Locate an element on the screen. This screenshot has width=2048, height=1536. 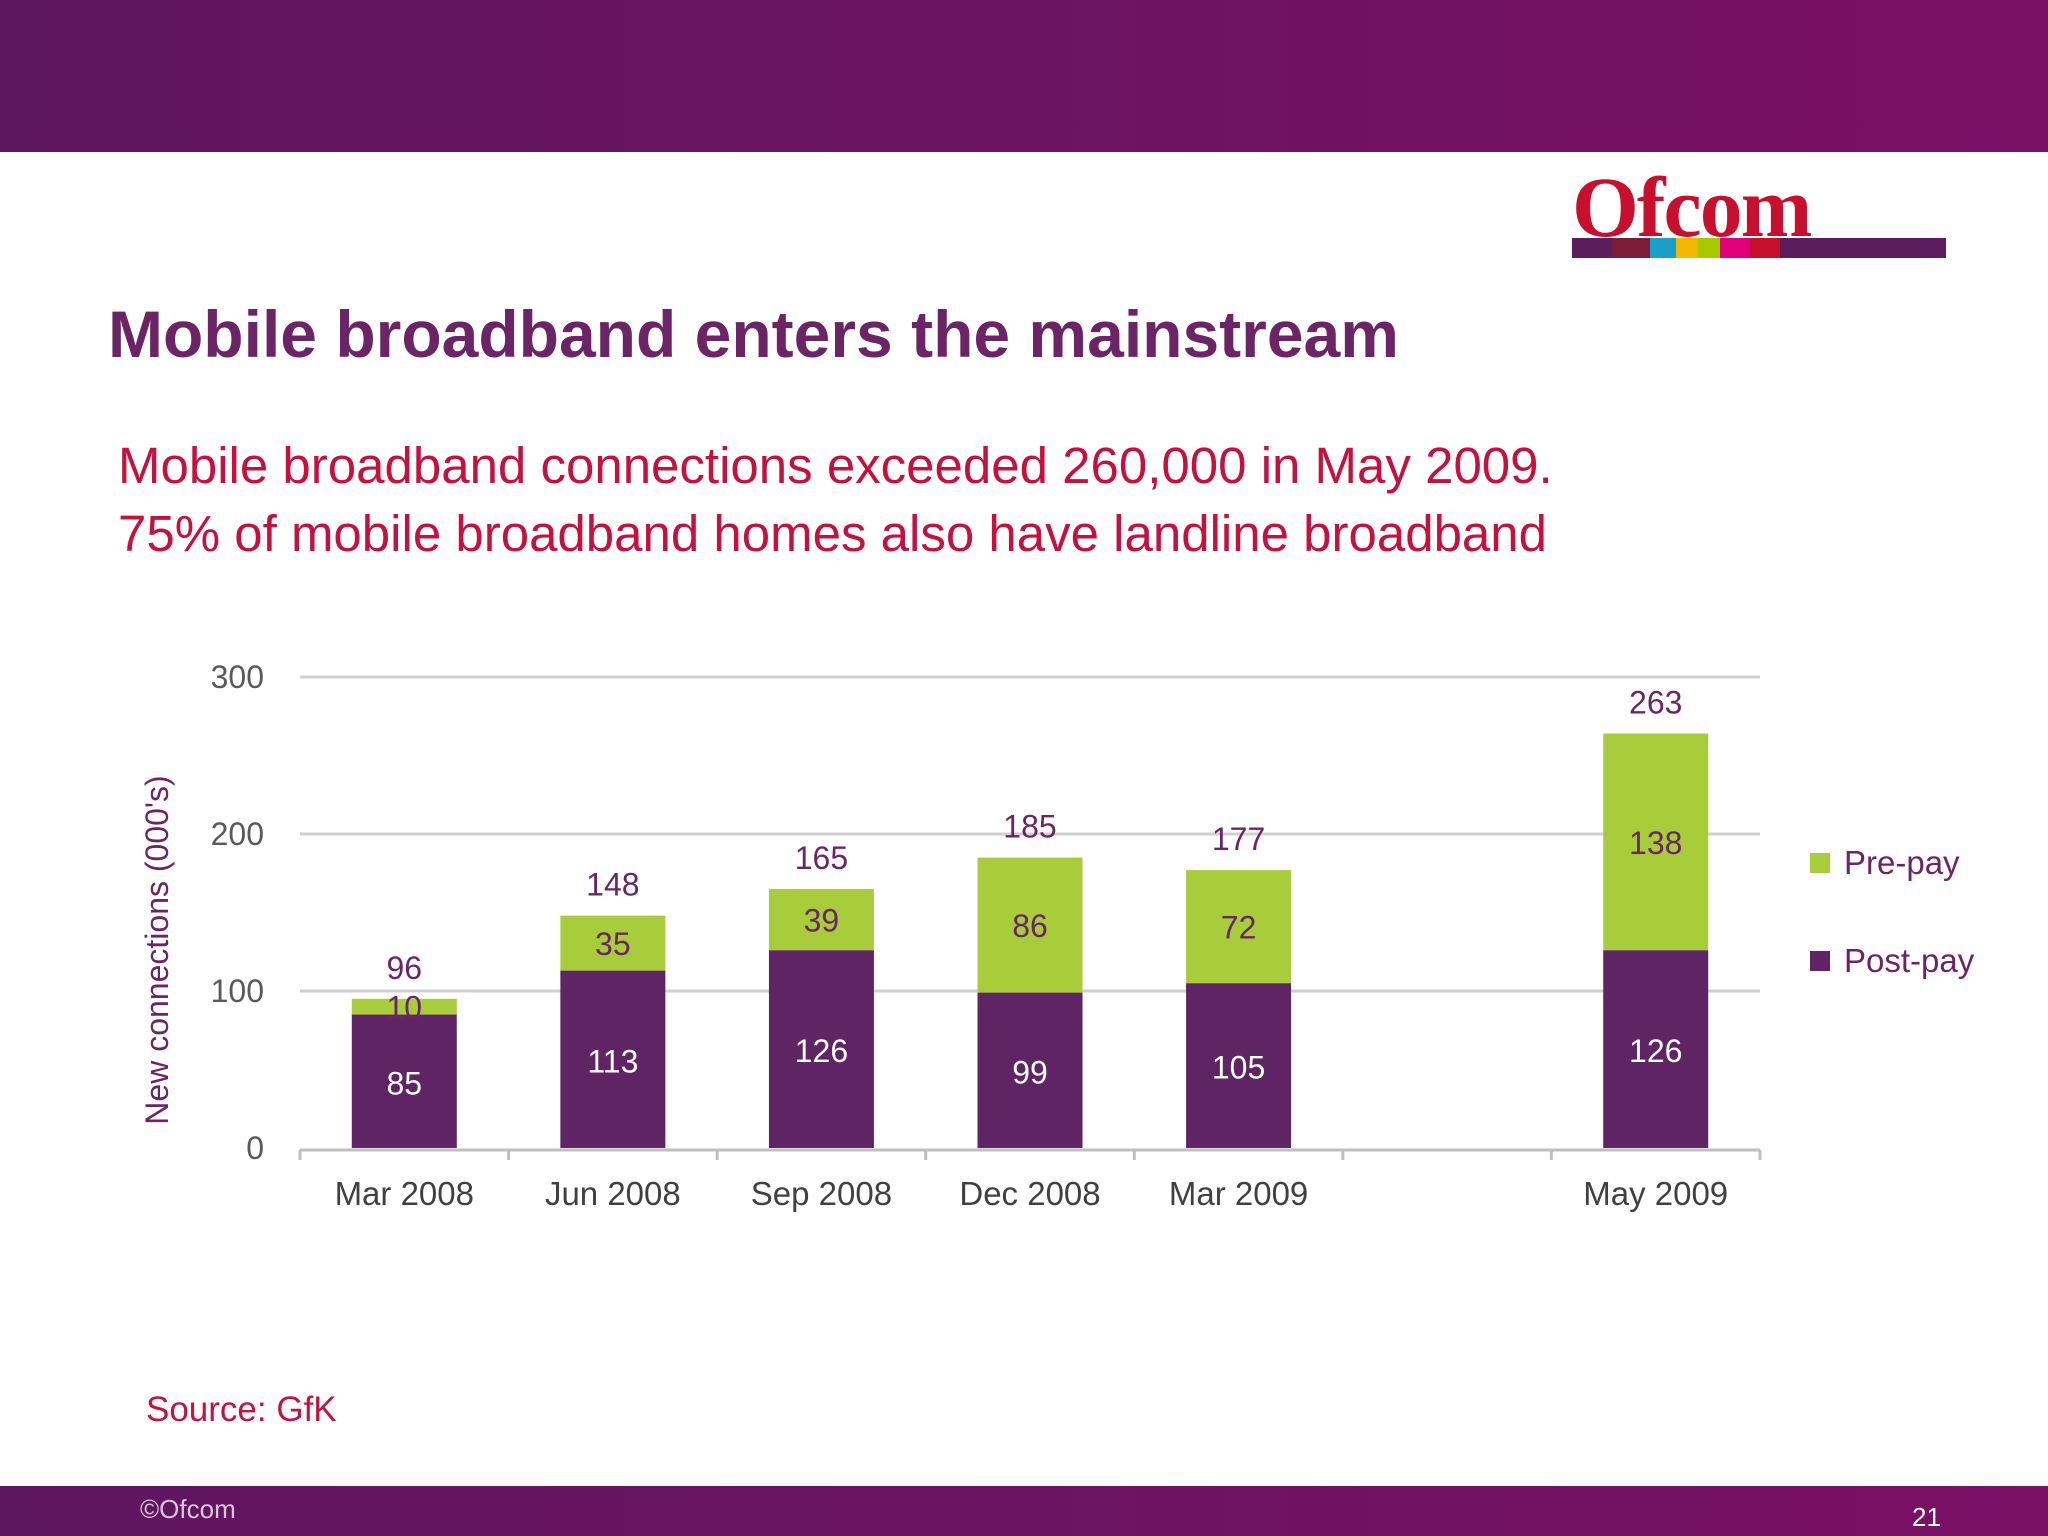
header-band is located at coordinates (1024, 76).